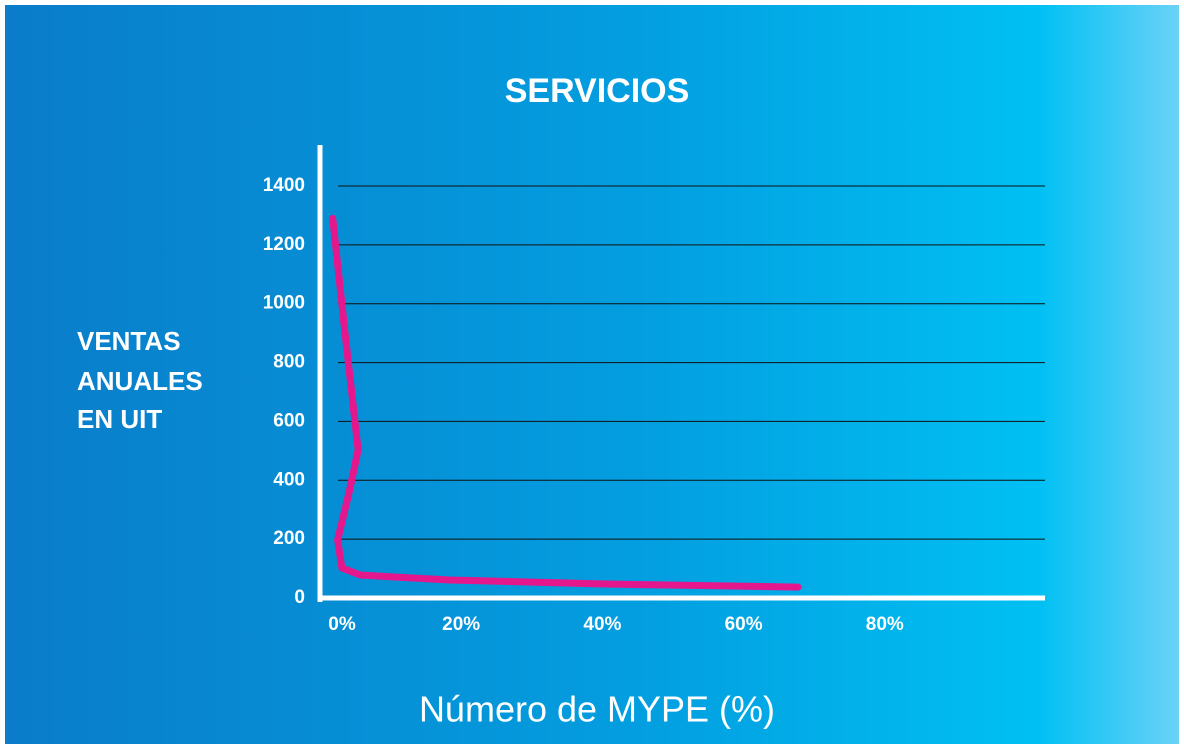 The width and height of the screenshot is (1184, 754). Describe the element at coordinates (284, 303) in the screenshot. I see `y-tick-label: 1000` at that location.